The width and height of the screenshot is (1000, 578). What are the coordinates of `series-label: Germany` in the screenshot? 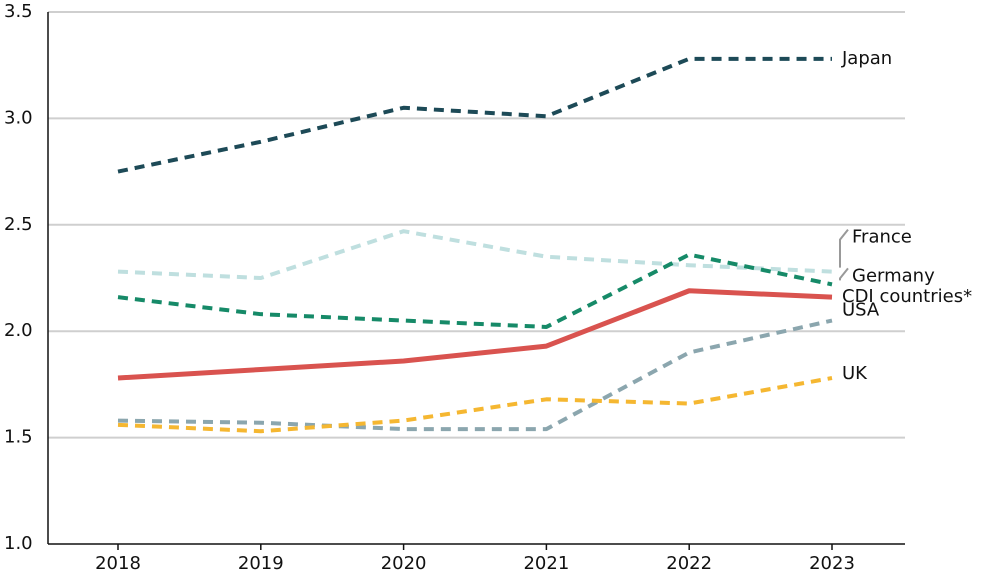 It's located at (893, 275).